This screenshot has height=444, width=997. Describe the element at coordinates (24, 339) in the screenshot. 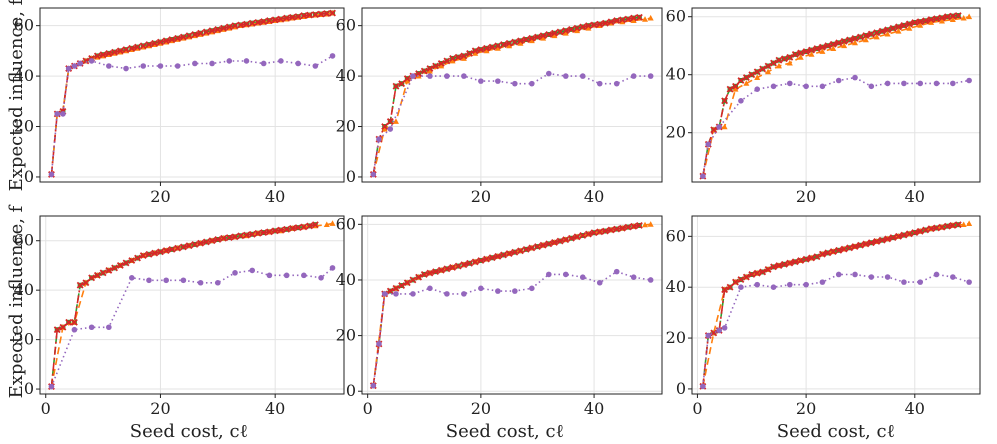

I see `y-tick-label: 20` at that location.